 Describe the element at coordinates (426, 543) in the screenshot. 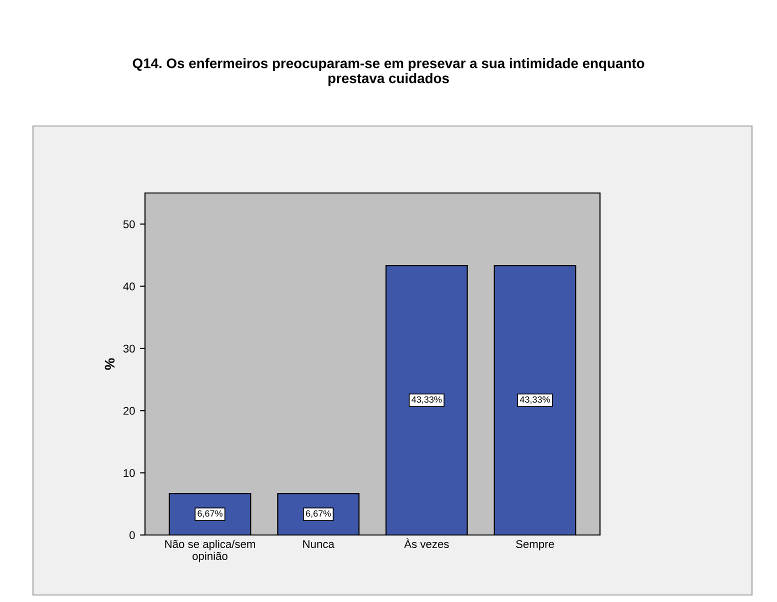

I see `x-tick-label: Às vezes` at that location.